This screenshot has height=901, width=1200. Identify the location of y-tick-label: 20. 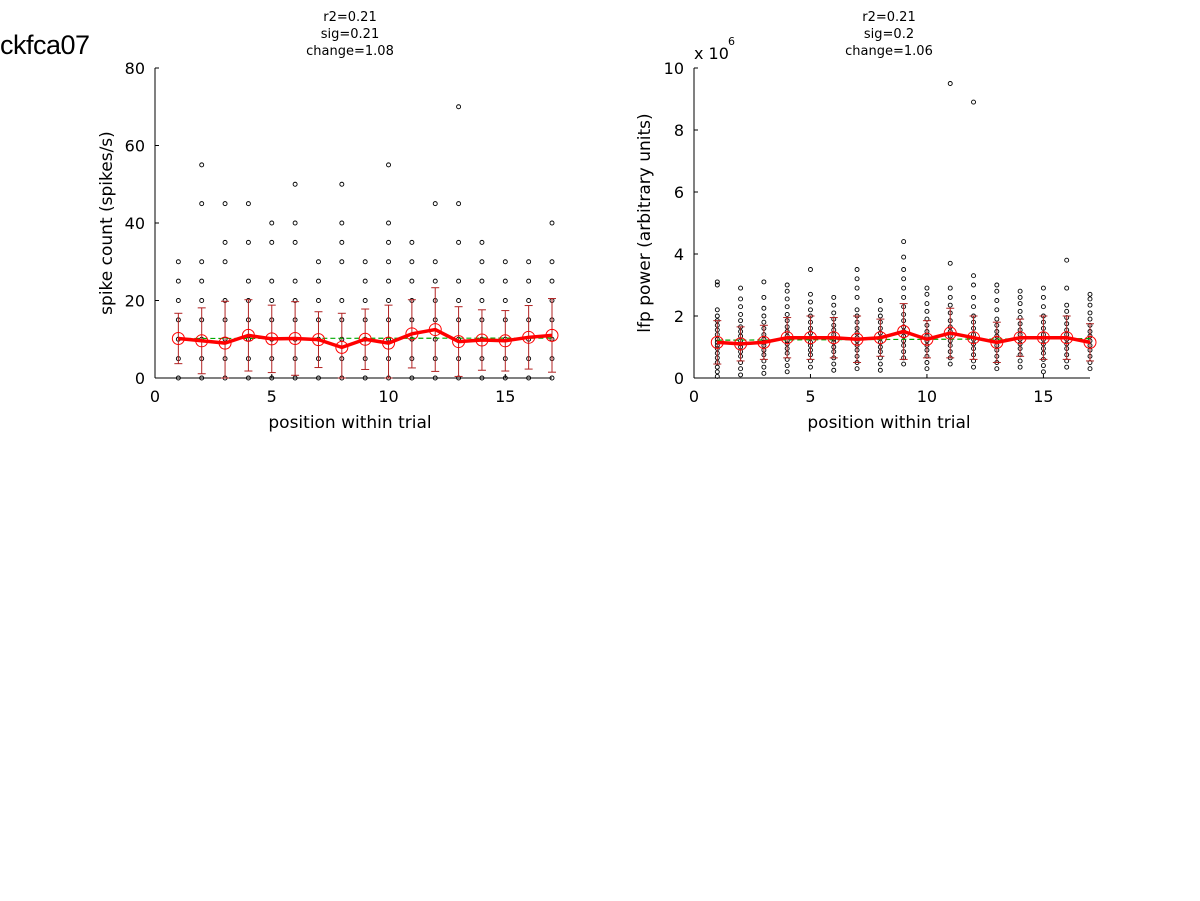
(135, 301).